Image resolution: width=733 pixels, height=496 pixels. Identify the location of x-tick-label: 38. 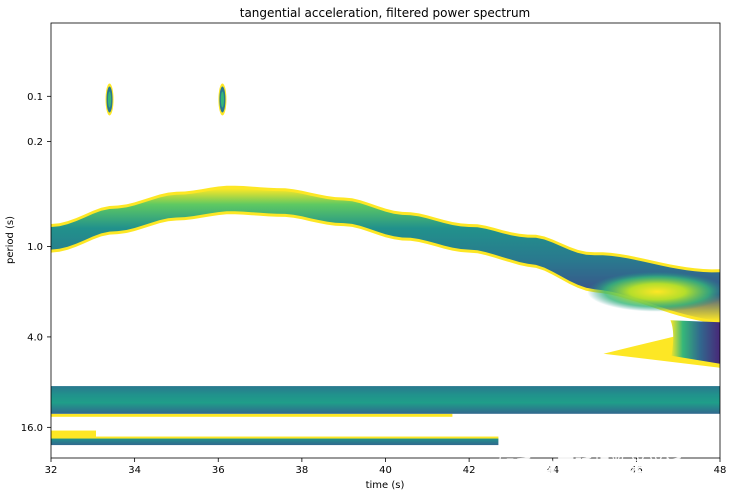
(302, 470).